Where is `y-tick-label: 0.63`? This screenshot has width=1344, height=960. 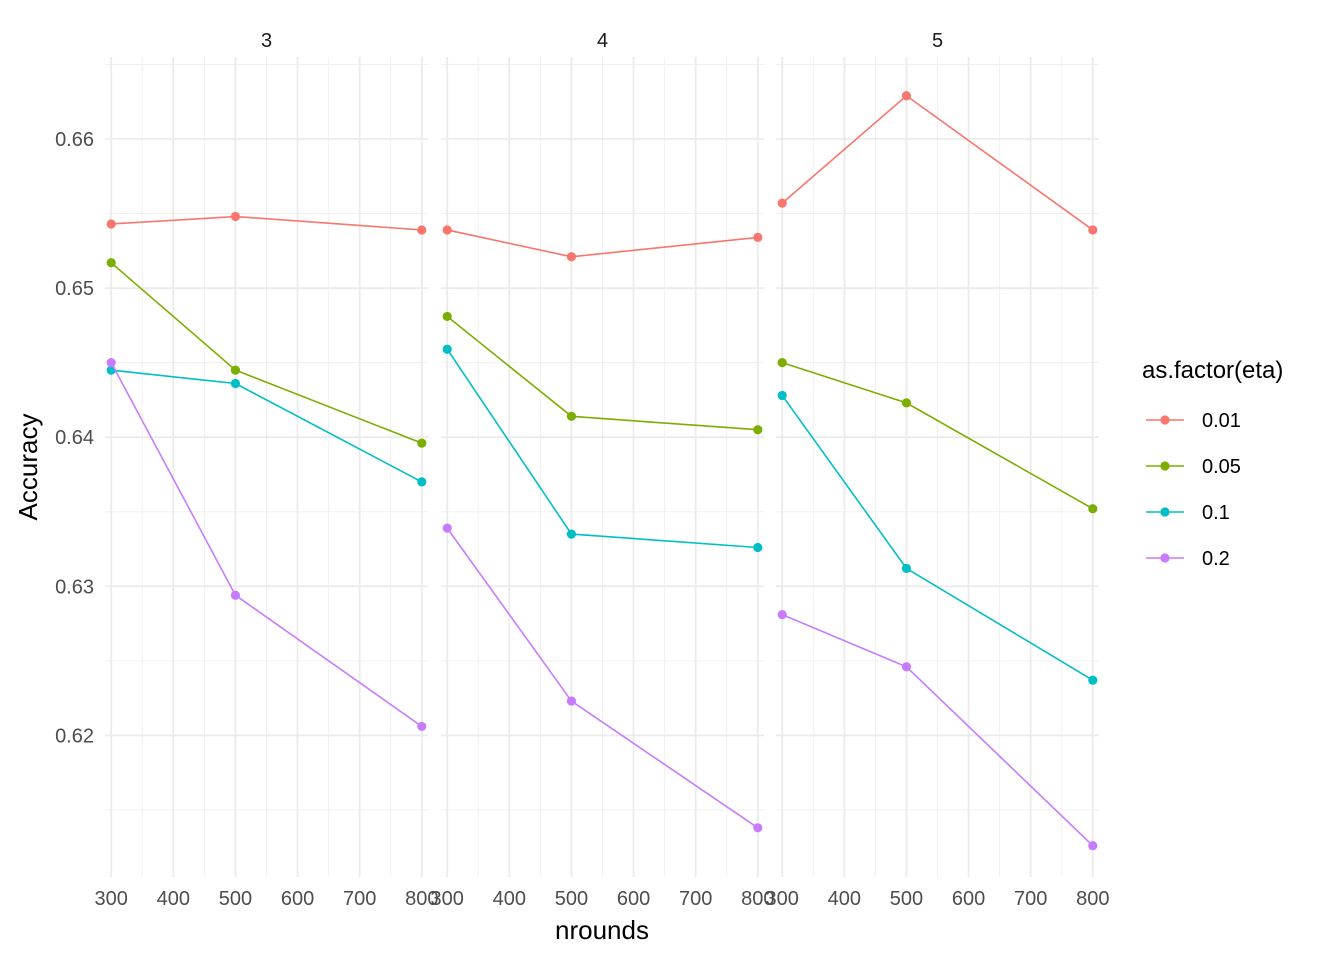 y-tick-label: 0.63 is located at coordinates (74, 587).